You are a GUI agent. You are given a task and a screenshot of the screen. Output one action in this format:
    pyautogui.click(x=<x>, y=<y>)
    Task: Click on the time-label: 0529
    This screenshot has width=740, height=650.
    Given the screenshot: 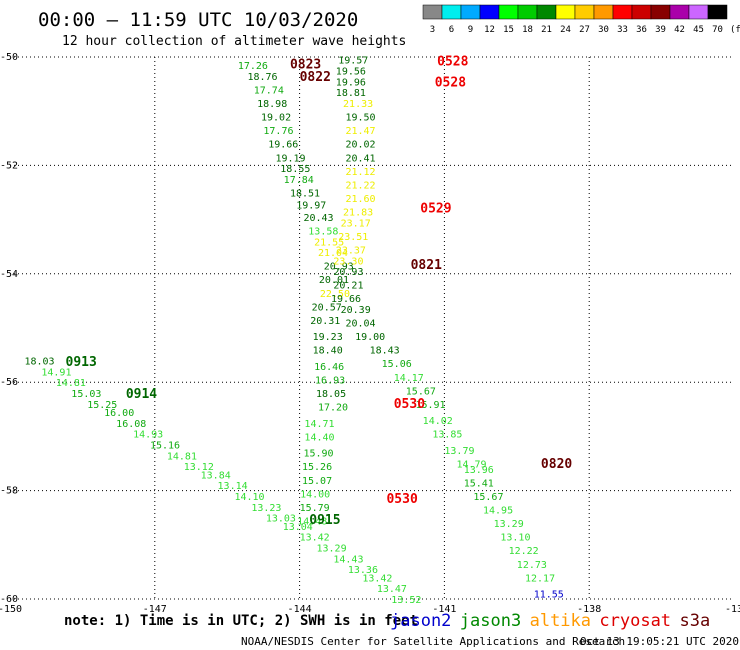 What is the action you would take?
    pyautogui.click(x=435, y=209)
    